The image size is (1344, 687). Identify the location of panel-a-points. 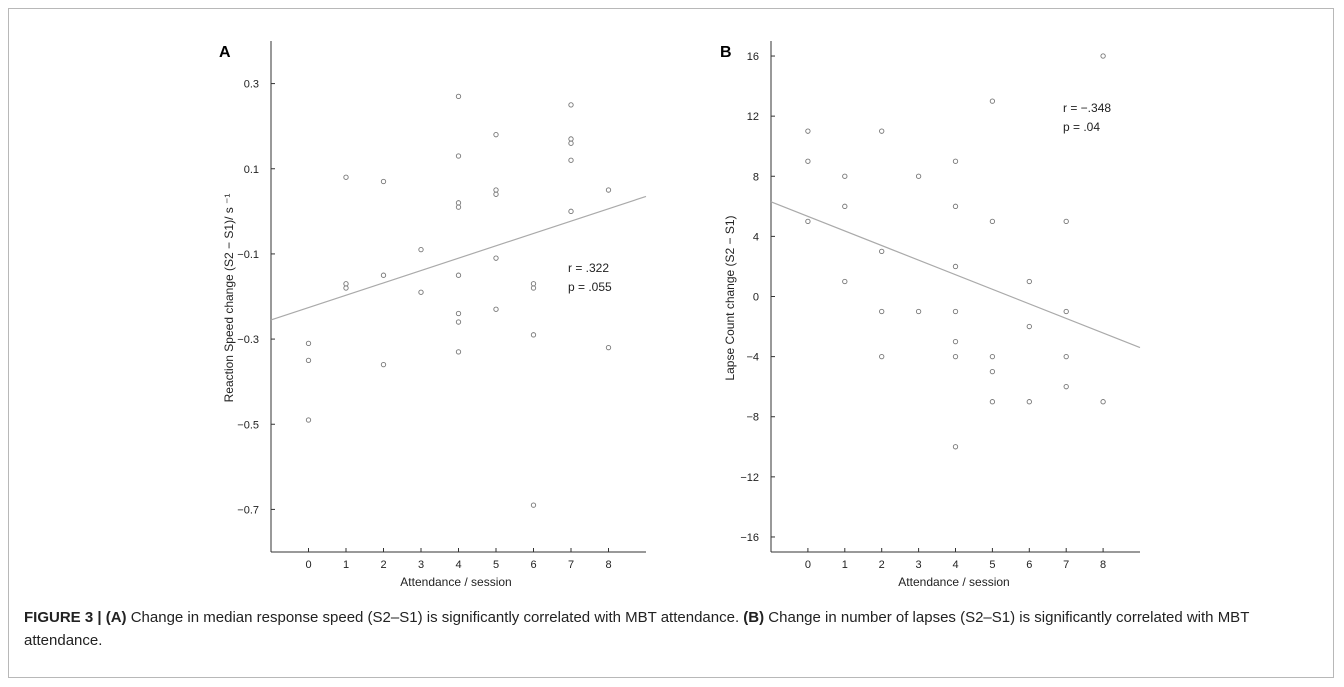
(458, 300).